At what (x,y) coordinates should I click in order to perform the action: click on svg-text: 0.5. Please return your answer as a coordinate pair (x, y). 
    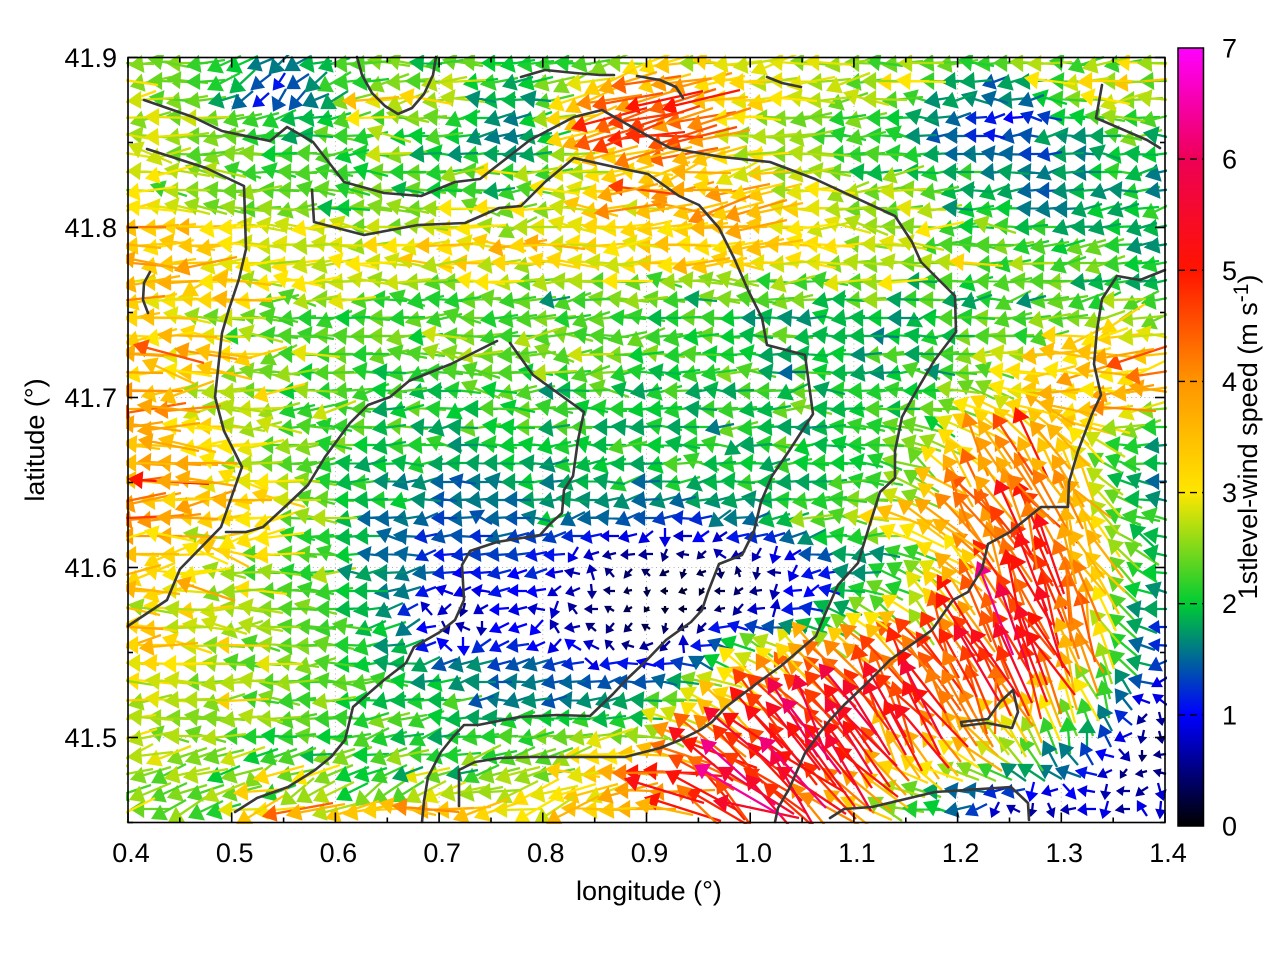
    Looking at the image, I should click on (235, 853).